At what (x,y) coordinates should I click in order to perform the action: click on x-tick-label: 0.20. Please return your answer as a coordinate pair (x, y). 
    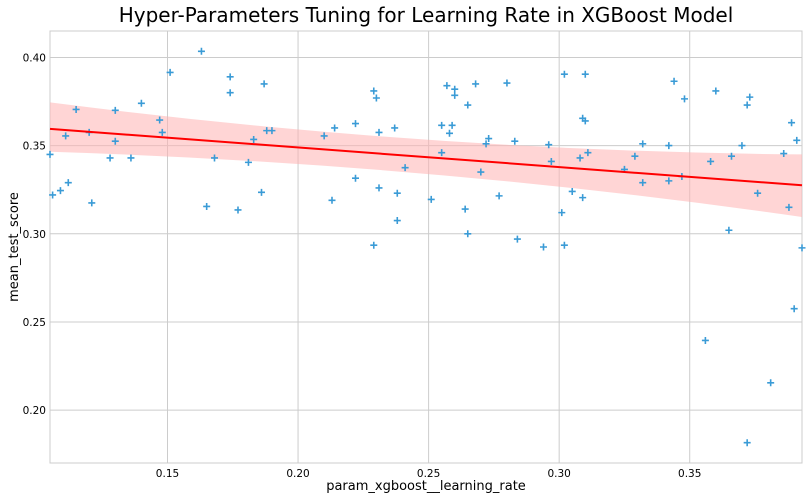
    Looking at the image, I should click on (297, 474).